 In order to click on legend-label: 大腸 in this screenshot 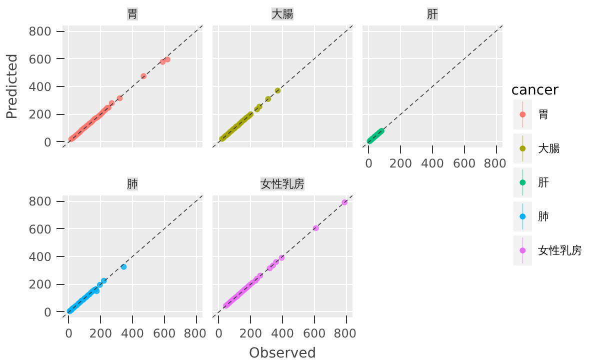, I will do `click(549, 148)`.